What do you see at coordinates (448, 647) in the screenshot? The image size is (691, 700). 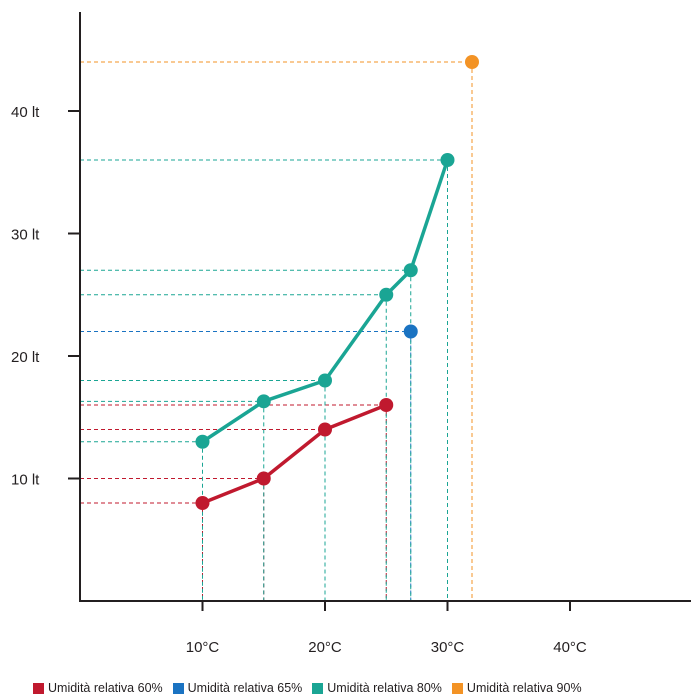 I see `x-tick-label: 30°C` at bounding box center [448, 647].